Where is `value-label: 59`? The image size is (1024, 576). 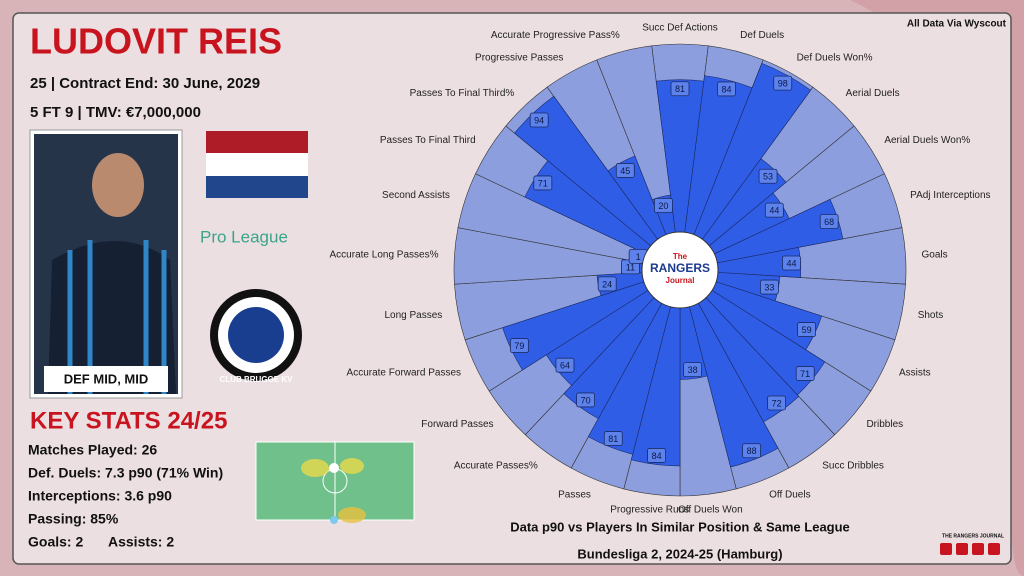 value-label: 59 is located at coordinates (807, 330).